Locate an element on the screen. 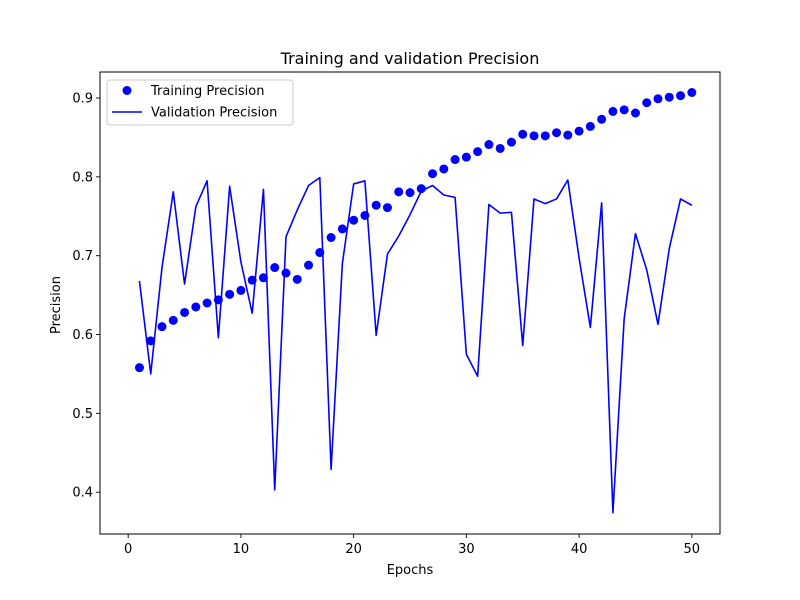 The height and width of the screenshot is (600, 800). y-tick-label: 0.8 is located at coordinates (82, 177).